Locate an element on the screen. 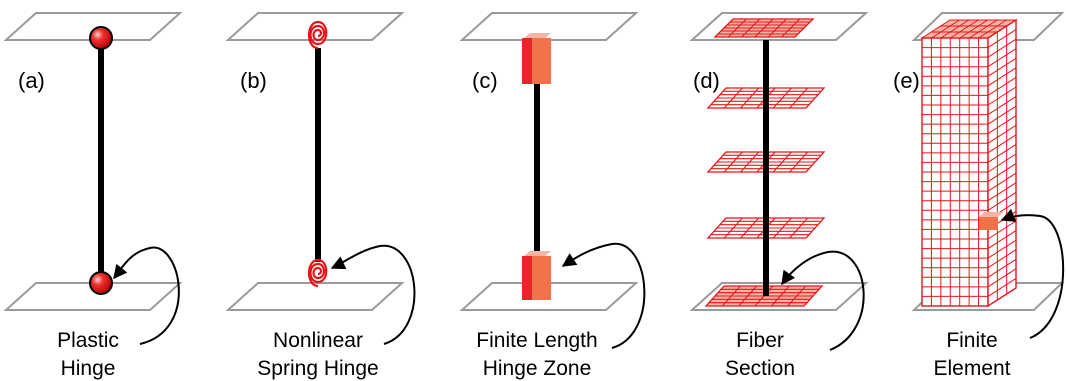 The image size is (1066, 381). caption-line-2: Hinge Zone is located at coordinates (537, 368).